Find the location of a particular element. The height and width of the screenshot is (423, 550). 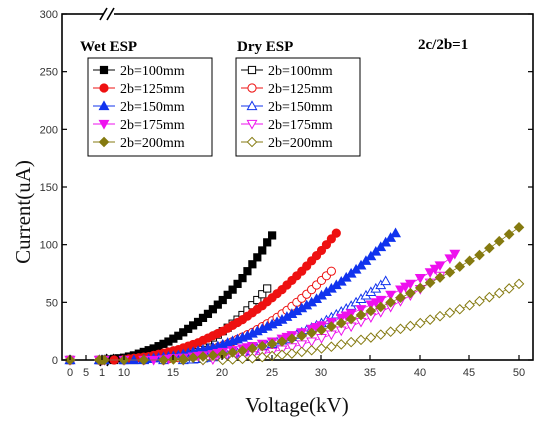

x-tick-label: 35 is located at coordinates (370, 373).